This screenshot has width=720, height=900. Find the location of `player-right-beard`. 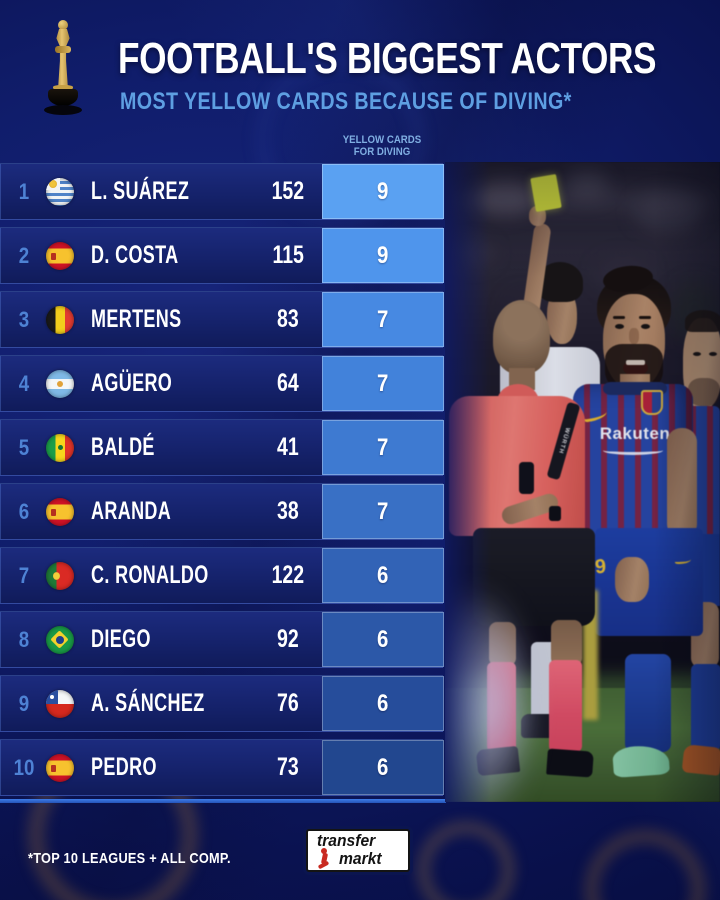

player-right-beard is located at coordinates (704, 392).